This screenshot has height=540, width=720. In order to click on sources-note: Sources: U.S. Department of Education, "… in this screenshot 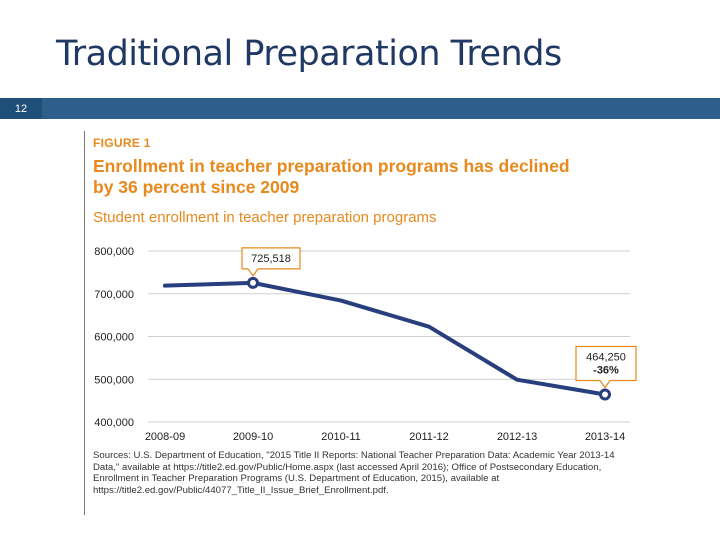, I will do `click(354, 473)`.